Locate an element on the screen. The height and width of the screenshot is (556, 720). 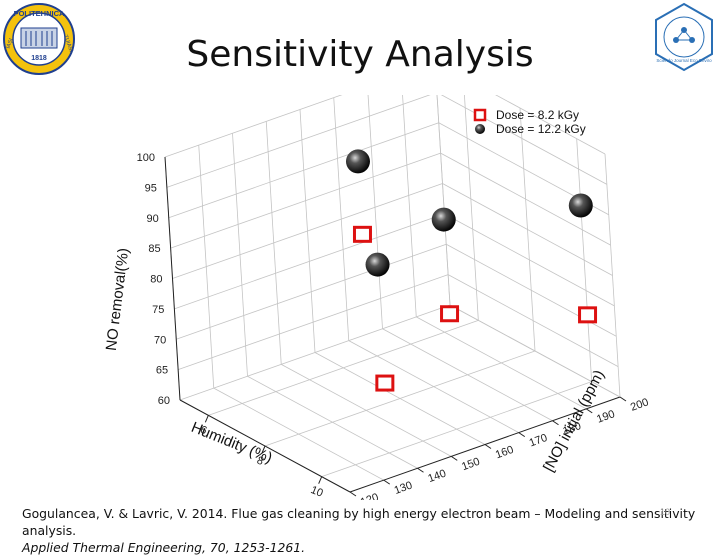
z-tick-label: 80 is located at coordinates (156, 280).